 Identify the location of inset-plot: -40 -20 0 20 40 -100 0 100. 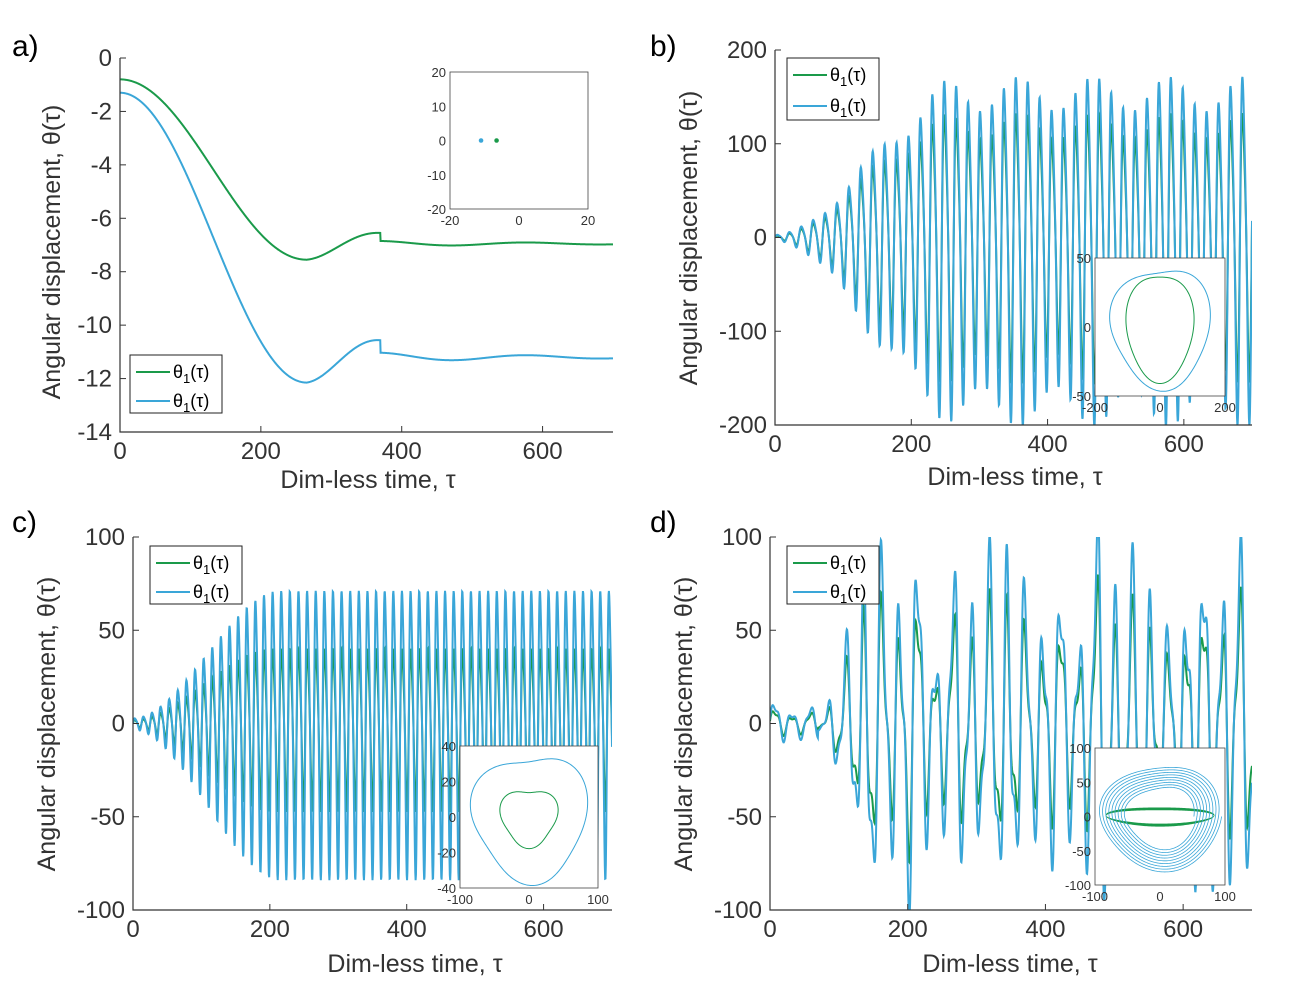
(523, 823).